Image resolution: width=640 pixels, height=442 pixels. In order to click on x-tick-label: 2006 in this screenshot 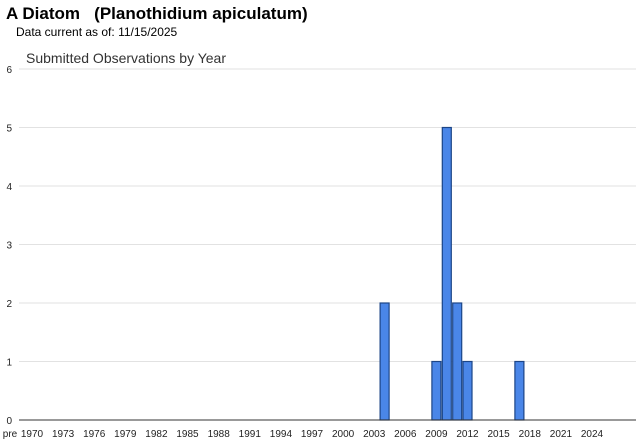, I will do `click(405, 434)`.